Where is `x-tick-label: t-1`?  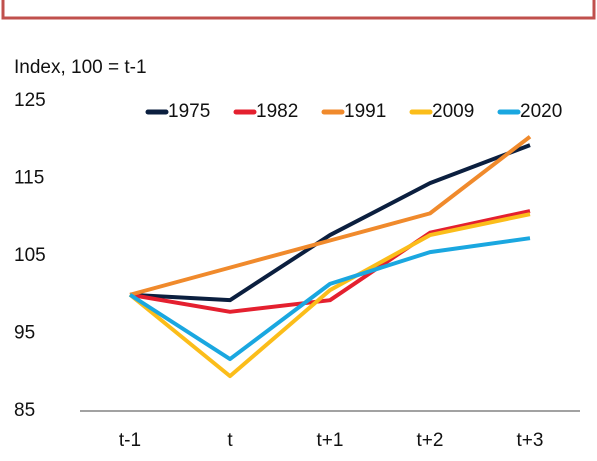
x-tick-label: t-1 is located at coordinates (130, 440).